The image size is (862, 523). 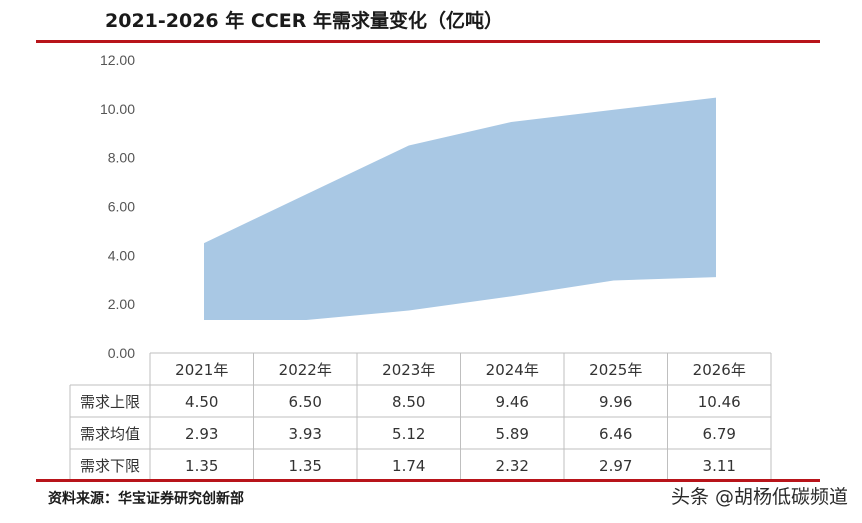 What do you see at coordinates (512, 466) in the screenshot?
I see `table-cell: 2.32` at bounding box center [512, 466].